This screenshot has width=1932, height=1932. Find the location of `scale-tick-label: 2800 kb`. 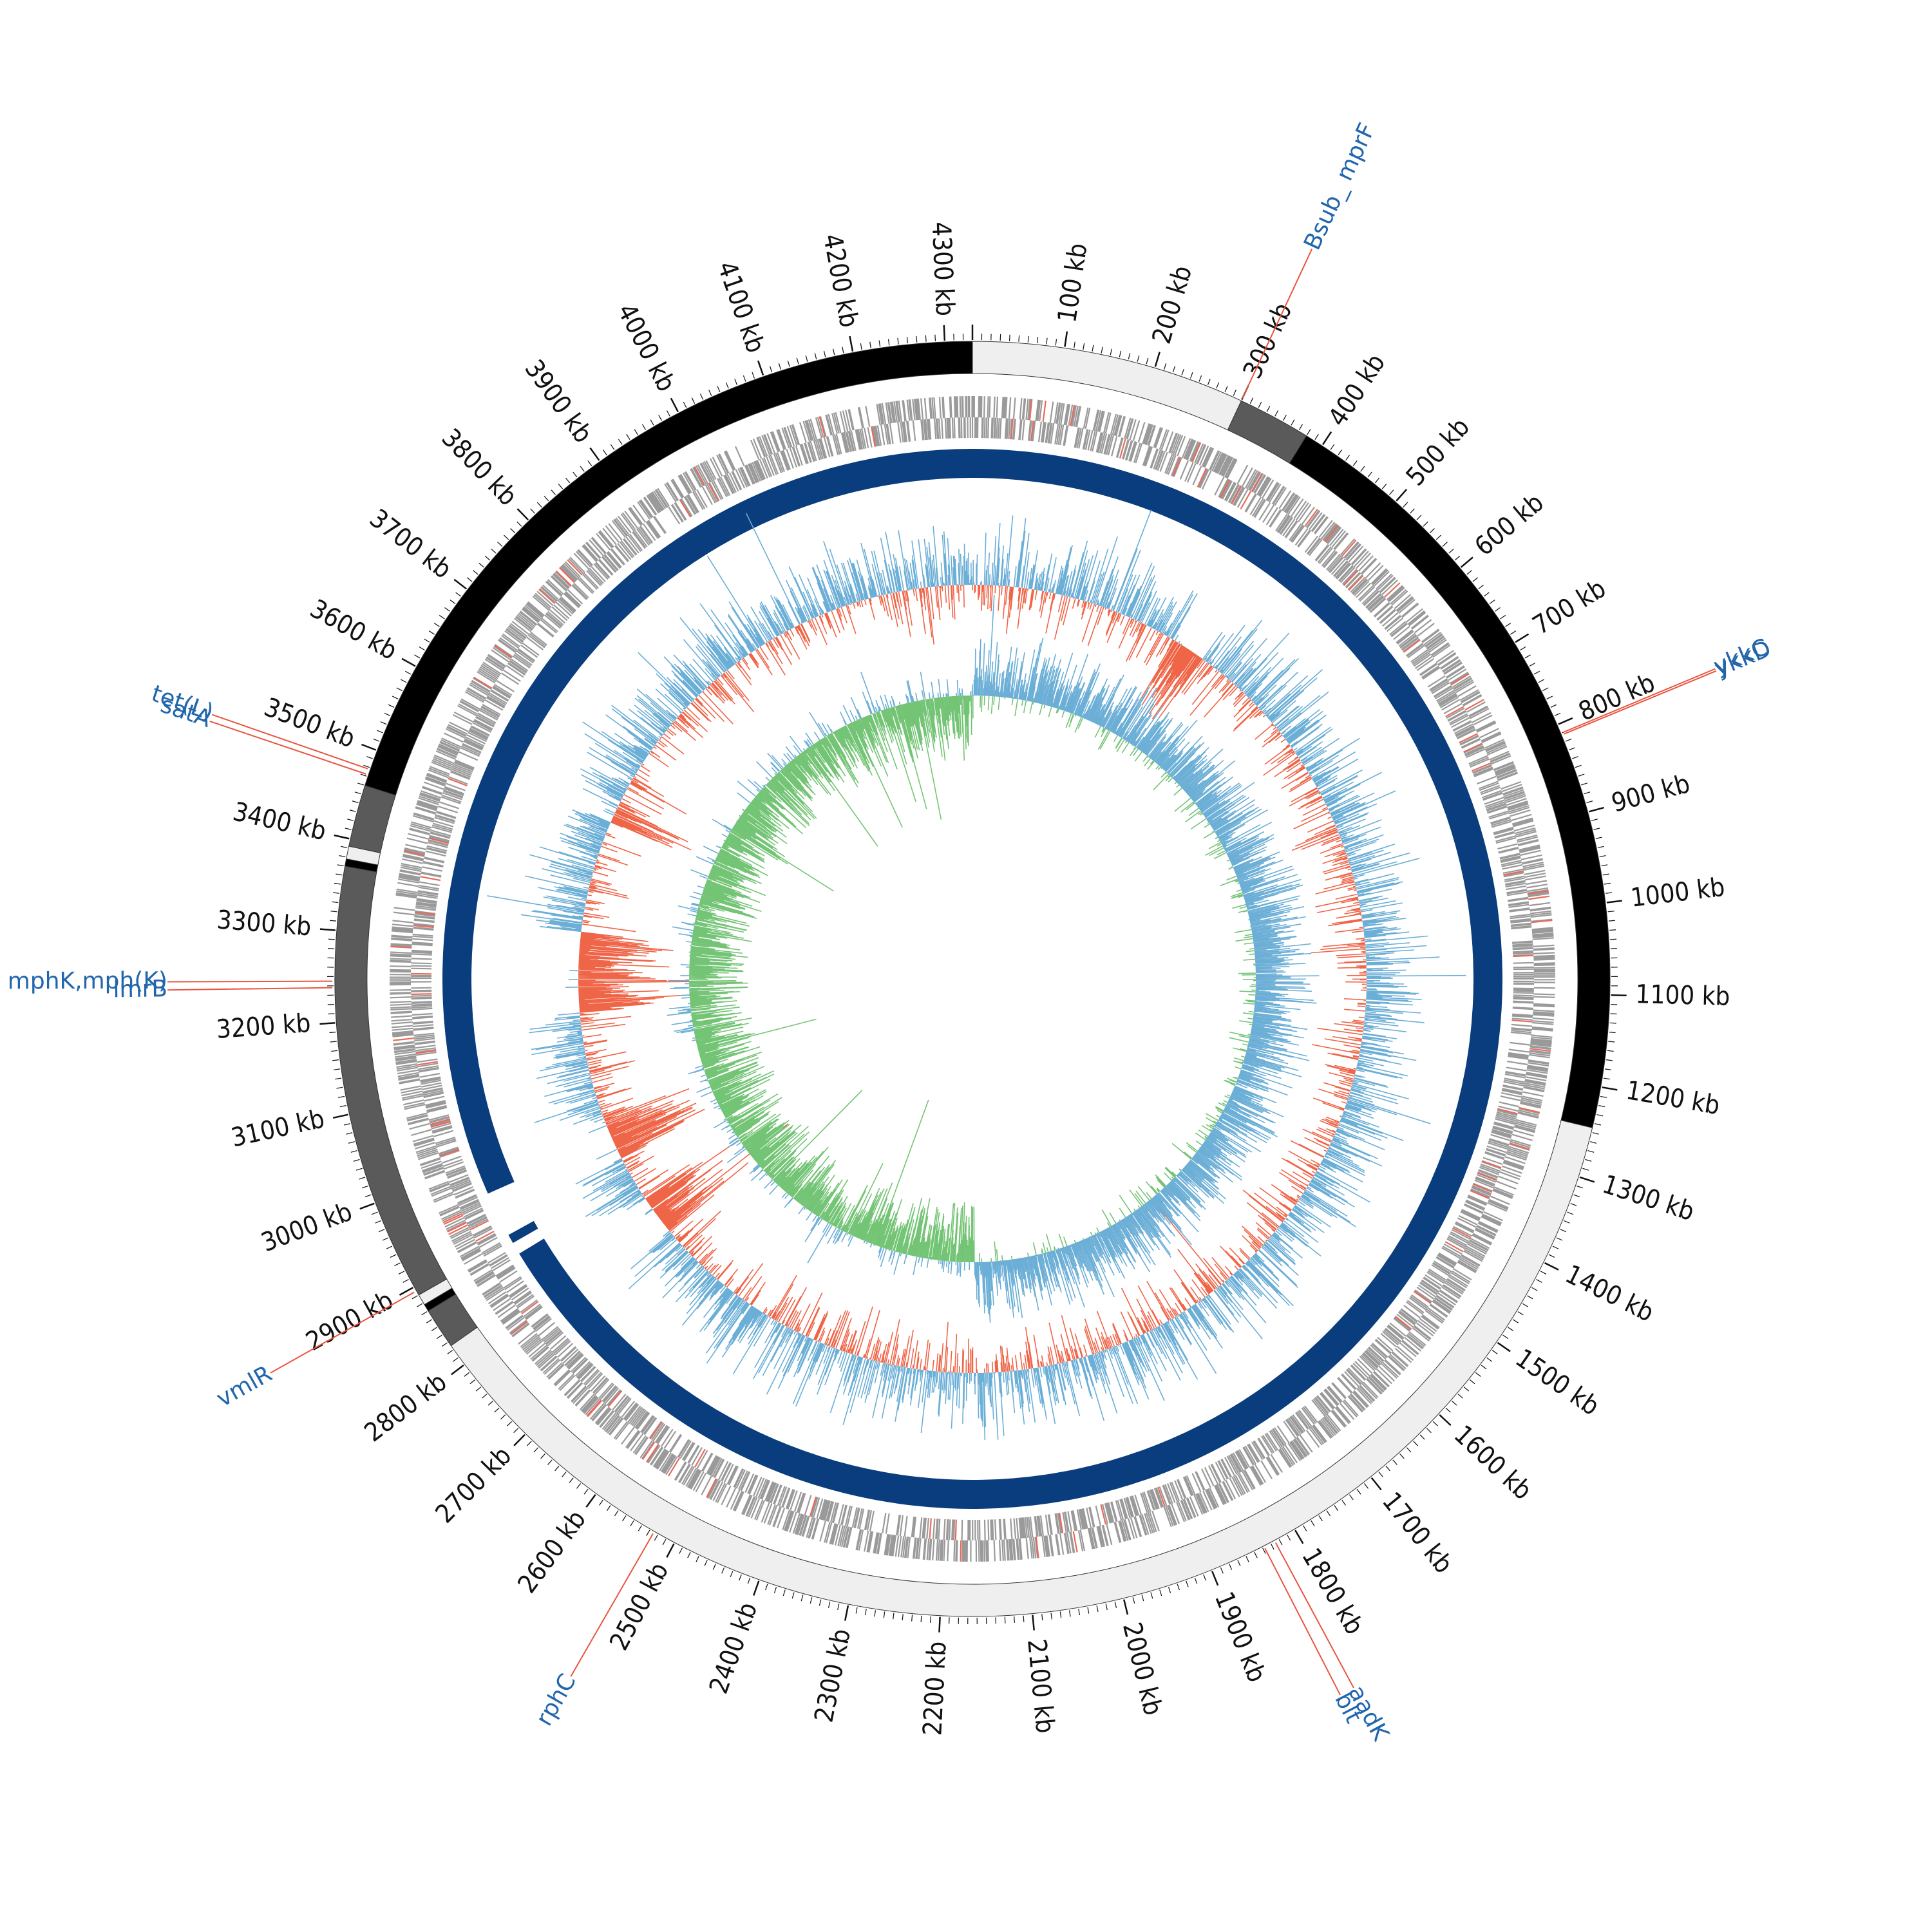

scale-tick-label: 2800 kb is located at coordinates (406, 1407).